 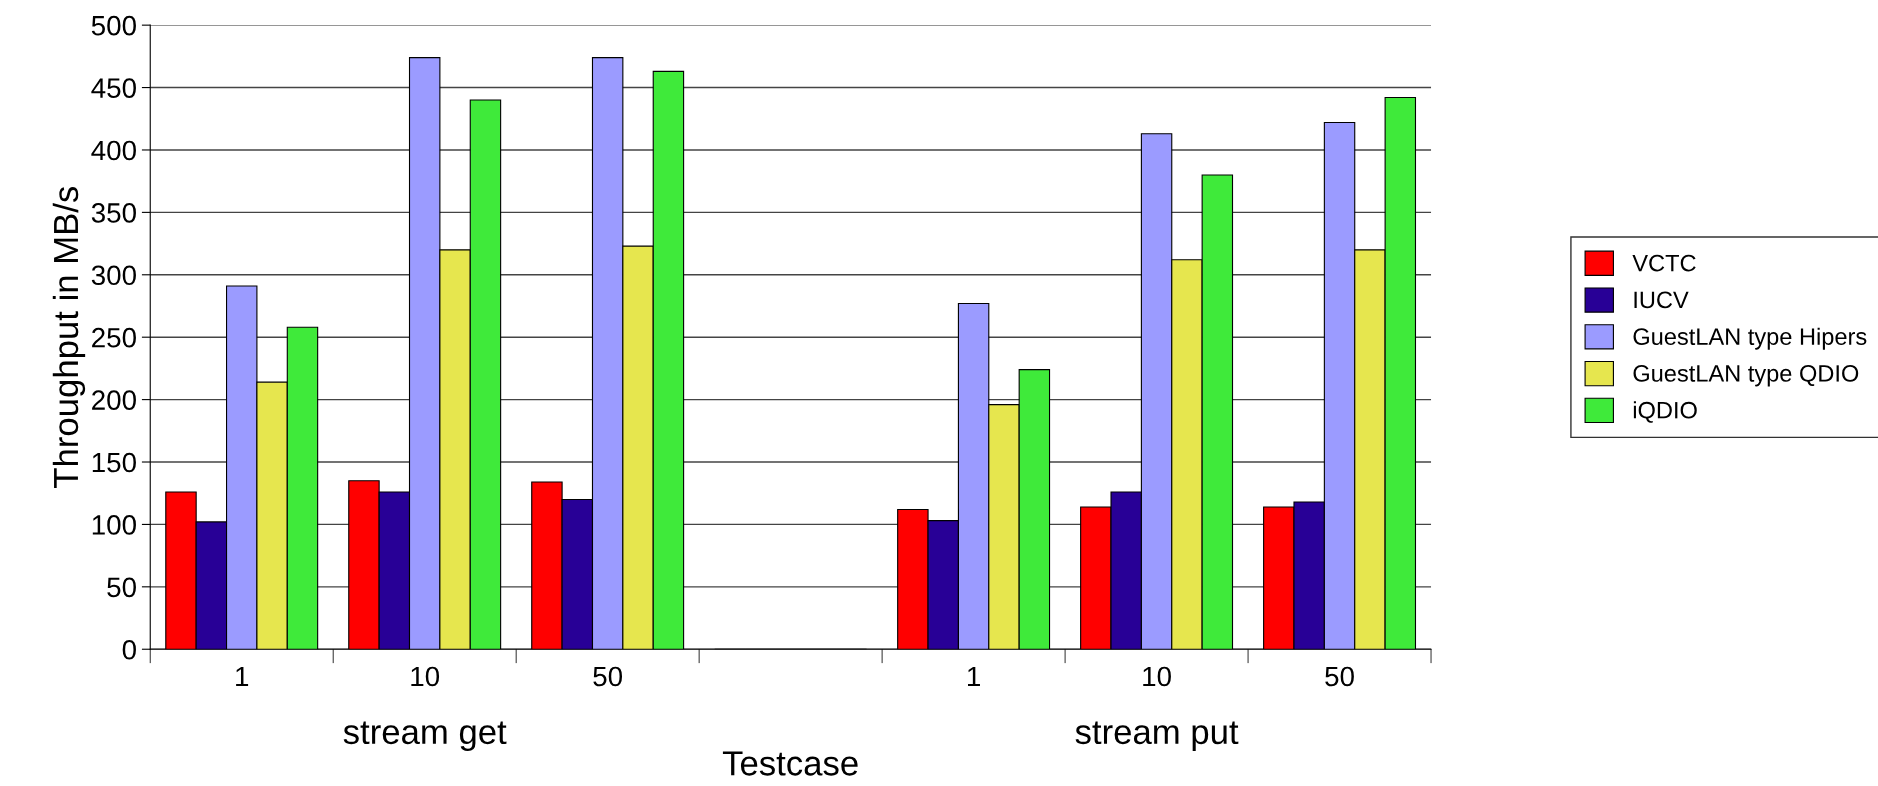 I want to click on text: stream put, so click(x=1157, y=736).